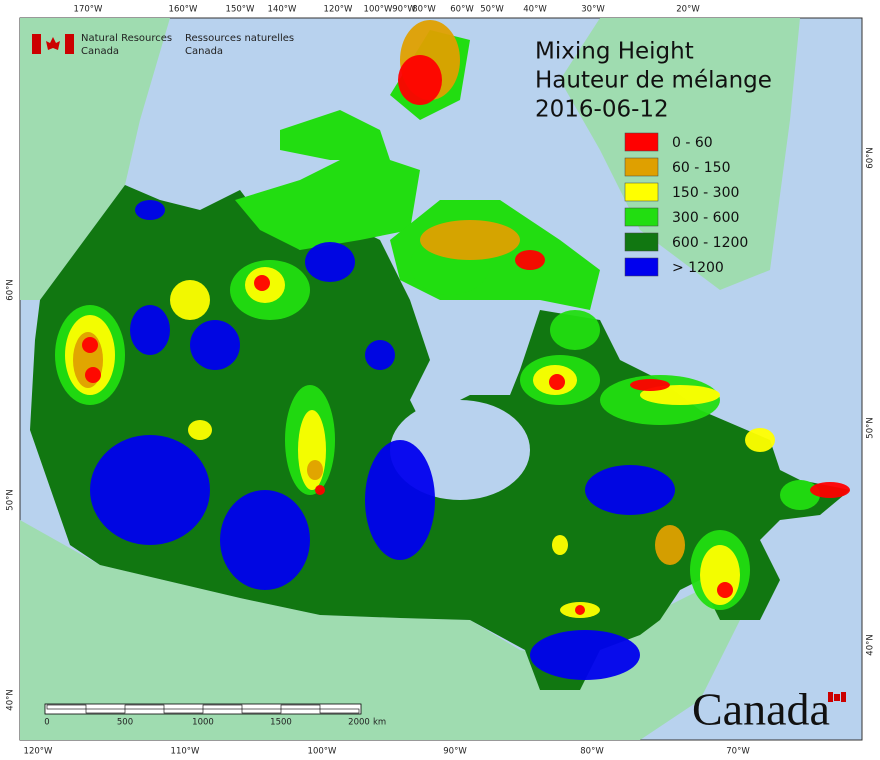 The width and height of the screenshot is (880, 760). I want to click on legend-label: 60 - 150, so click(701, 168).